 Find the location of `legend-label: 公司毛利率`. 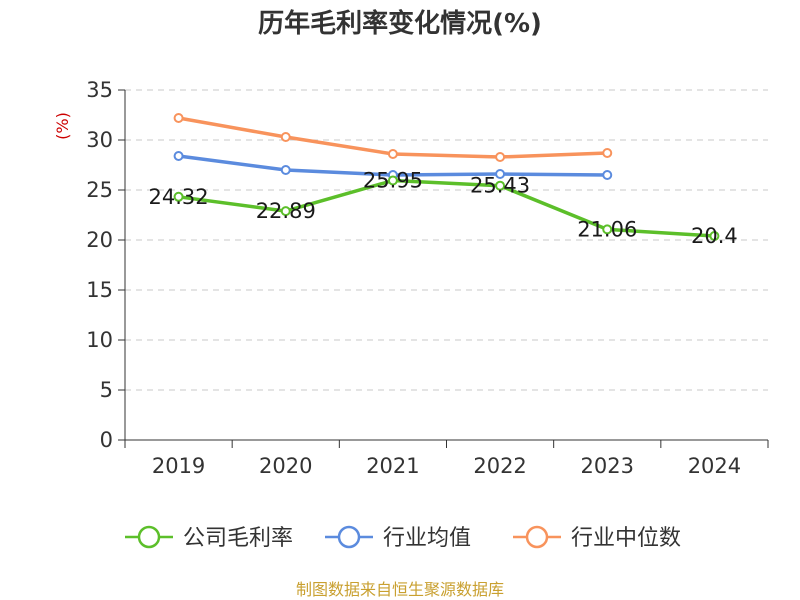

legend-label: 公司毛利率 is located at coordinates (238, 538).